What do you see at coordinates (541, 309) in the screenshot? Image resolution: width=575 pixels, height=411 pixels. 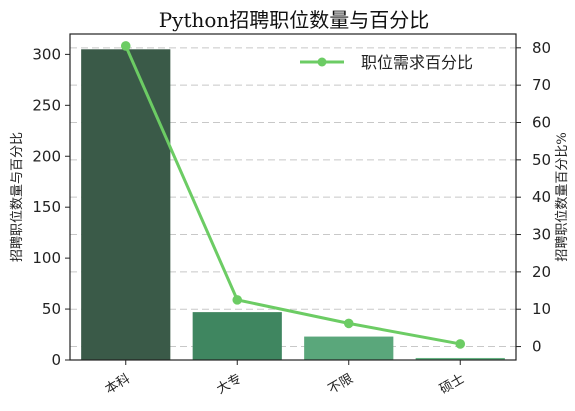 I see `right-tick-label: 10` at bounding box center [541, 309].